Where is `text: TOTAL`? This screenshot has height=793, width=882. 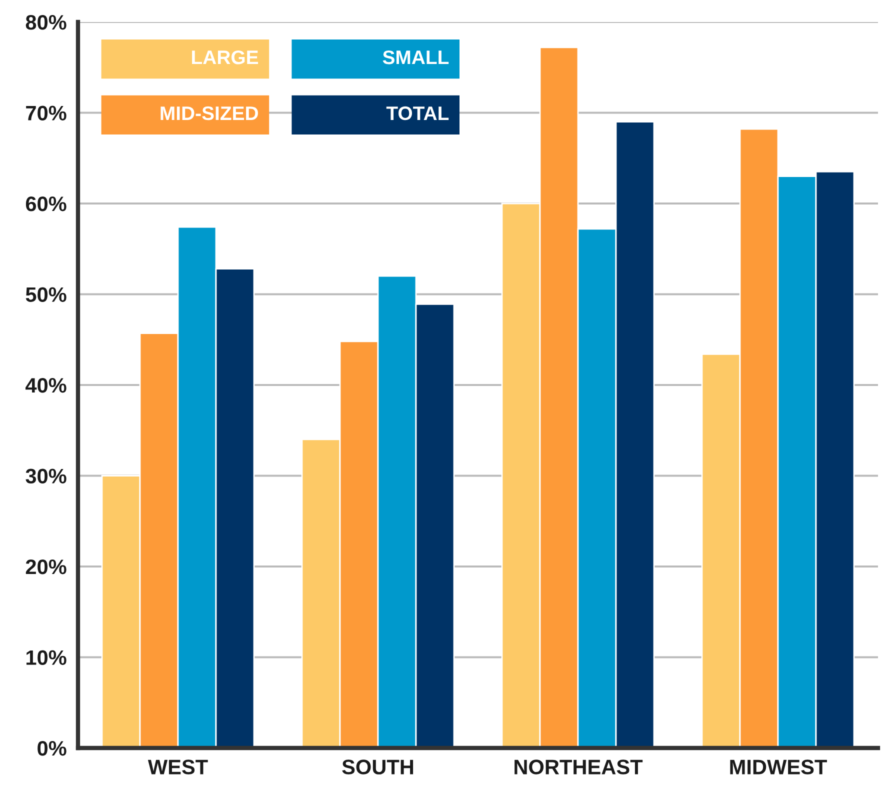
text: TOTAL is located at coordinates (417, 113).